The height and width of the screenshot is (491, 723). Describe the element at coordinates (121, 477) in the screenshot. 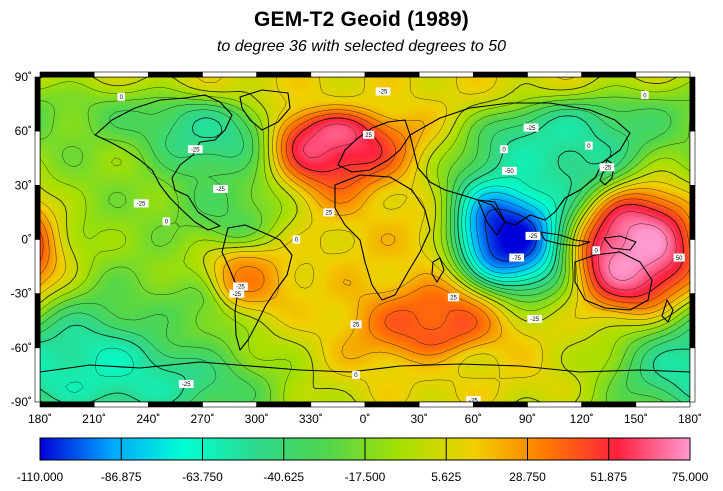

I see `colorbar-tick-label: -86.875` at that location.